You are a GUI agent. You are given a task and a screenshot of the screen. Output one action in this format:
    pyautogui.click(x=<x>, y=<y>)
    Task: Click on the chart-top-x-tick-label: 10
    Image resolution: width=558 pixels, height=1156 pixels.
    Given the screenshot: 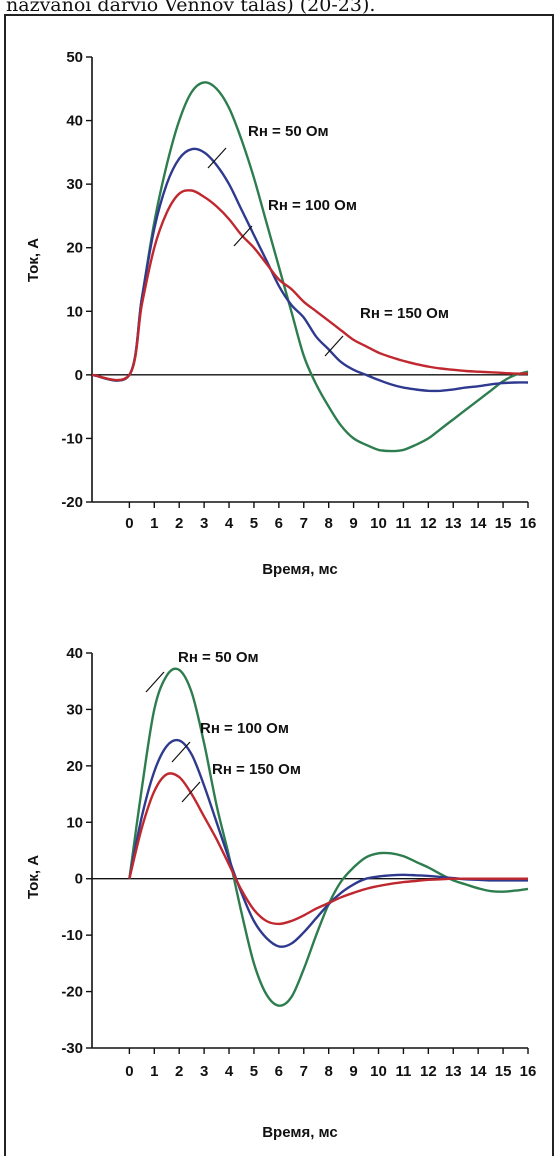 What is the action you would take?
    pyautogui.click(x=378, y=523)
    